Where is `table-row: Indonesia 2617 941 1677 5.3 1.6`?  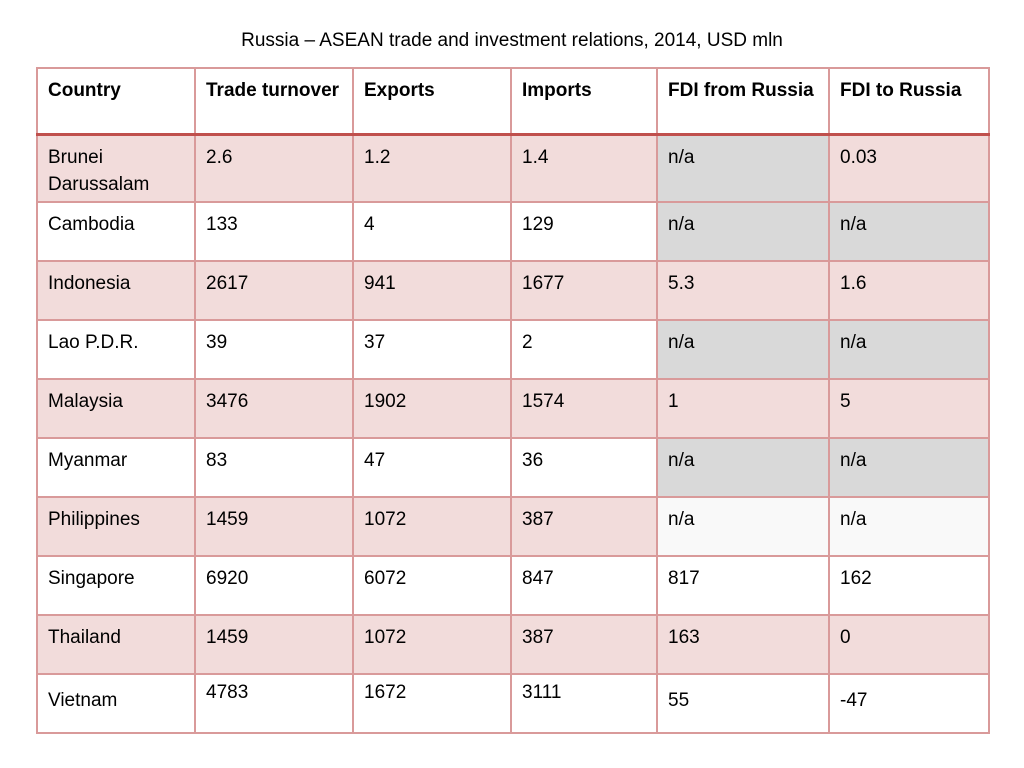 table-row: Indonesia 2617 941 1677 5.3 1.6 is located at coordinates (513, 290).